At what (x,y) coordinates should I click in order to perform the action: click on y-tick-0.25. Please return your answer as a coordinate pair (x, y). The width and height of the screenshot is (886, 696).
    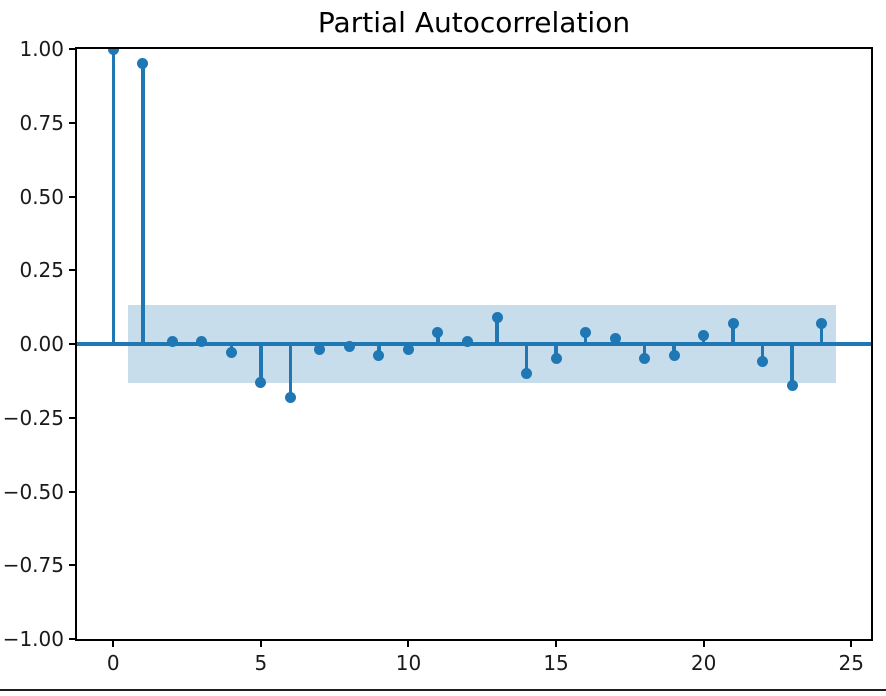
    Looking at the image, I should click on (73, 270).